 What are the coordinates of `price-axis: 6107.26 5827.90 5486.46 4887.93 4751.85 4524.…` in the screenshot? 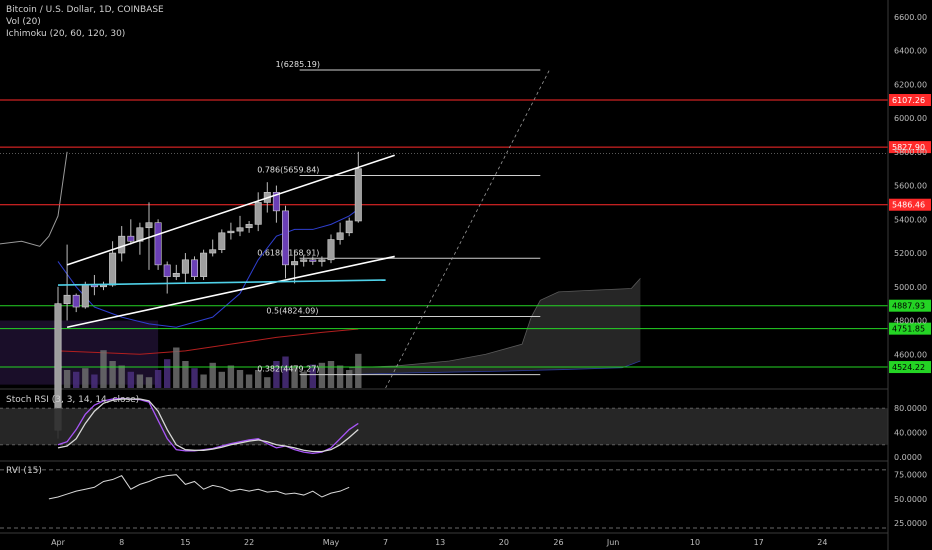 It's located at (909, 275).